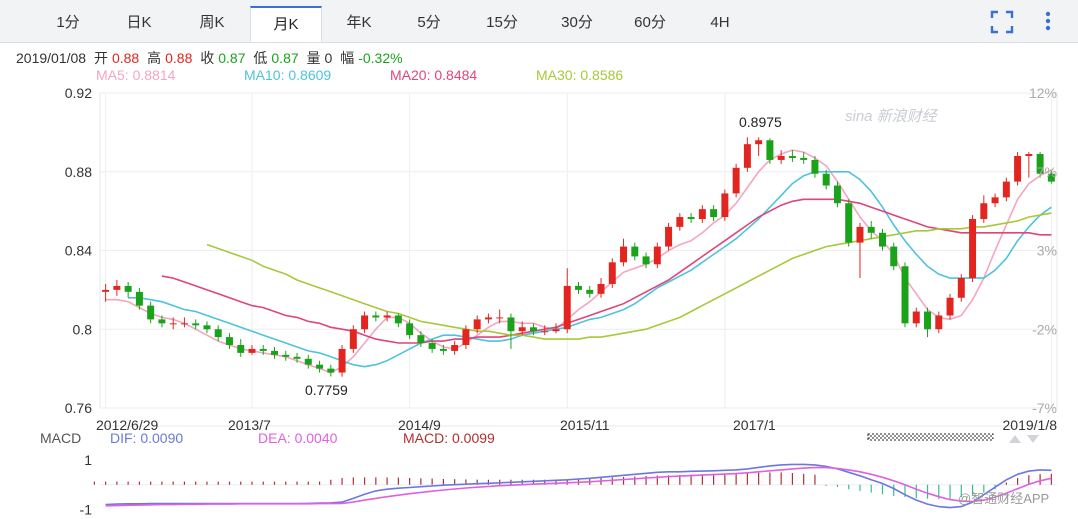 The height and width of the screenshot is (519, 1078). Describe the element at coordinates (577, 22) in the screenshot. I see `tab-30min: 30分` at that location.